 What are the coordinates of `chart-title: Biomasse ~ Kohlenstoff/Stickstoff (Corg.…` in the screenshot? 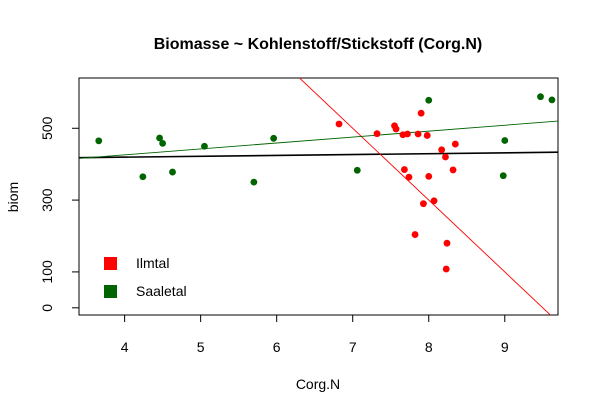 It's located at (318, 44).